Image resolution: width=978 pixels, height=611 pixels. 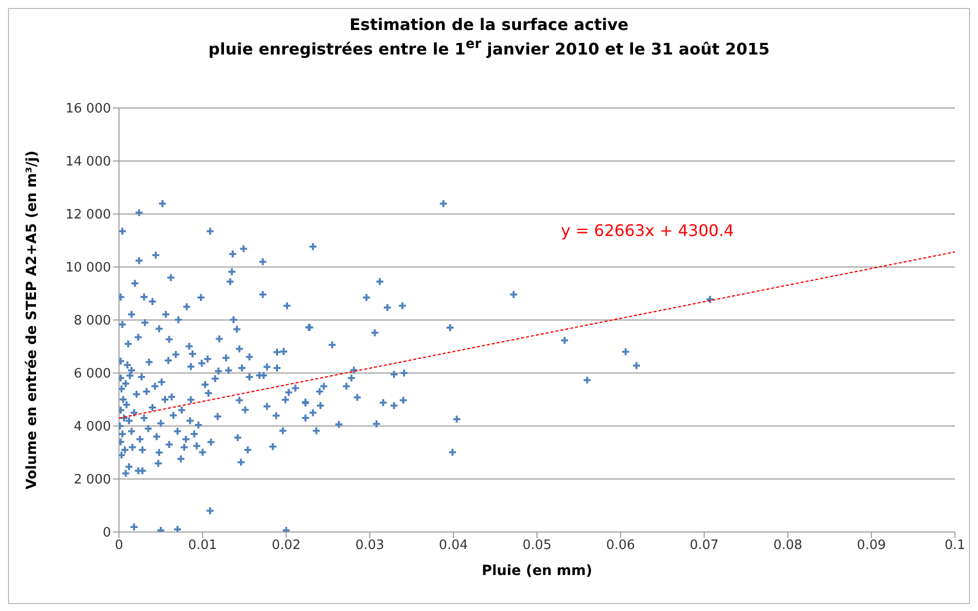 What do you see at coordinates (32, 320) in the screenshot?
I see `y-axis-title: Volume en entrée de STEP A2+A5 (en m³/j)` at bounding box center [32, 320].